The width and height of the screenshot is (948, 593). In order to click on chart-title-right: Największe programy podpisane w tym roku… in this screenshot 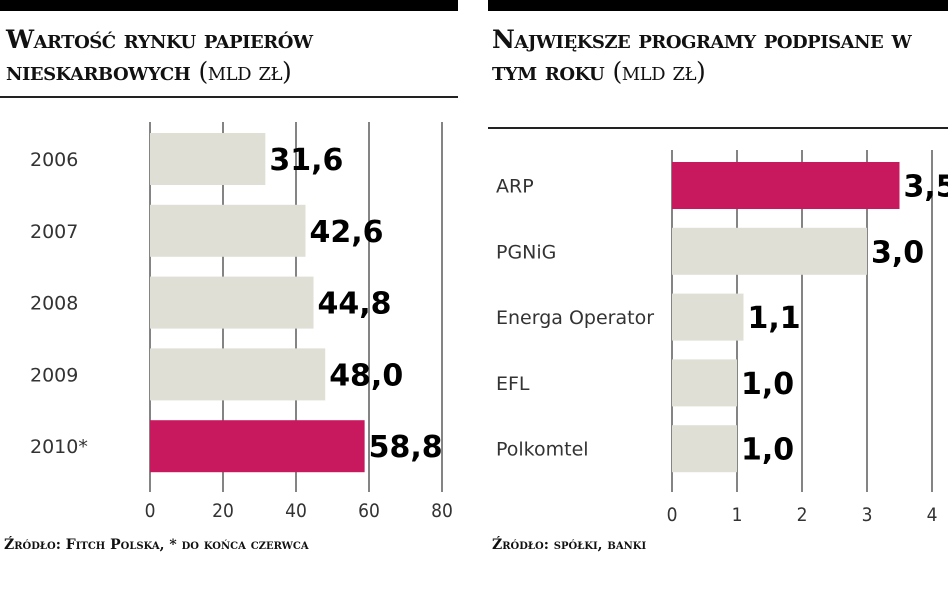, I will do `click(702, 55)`.